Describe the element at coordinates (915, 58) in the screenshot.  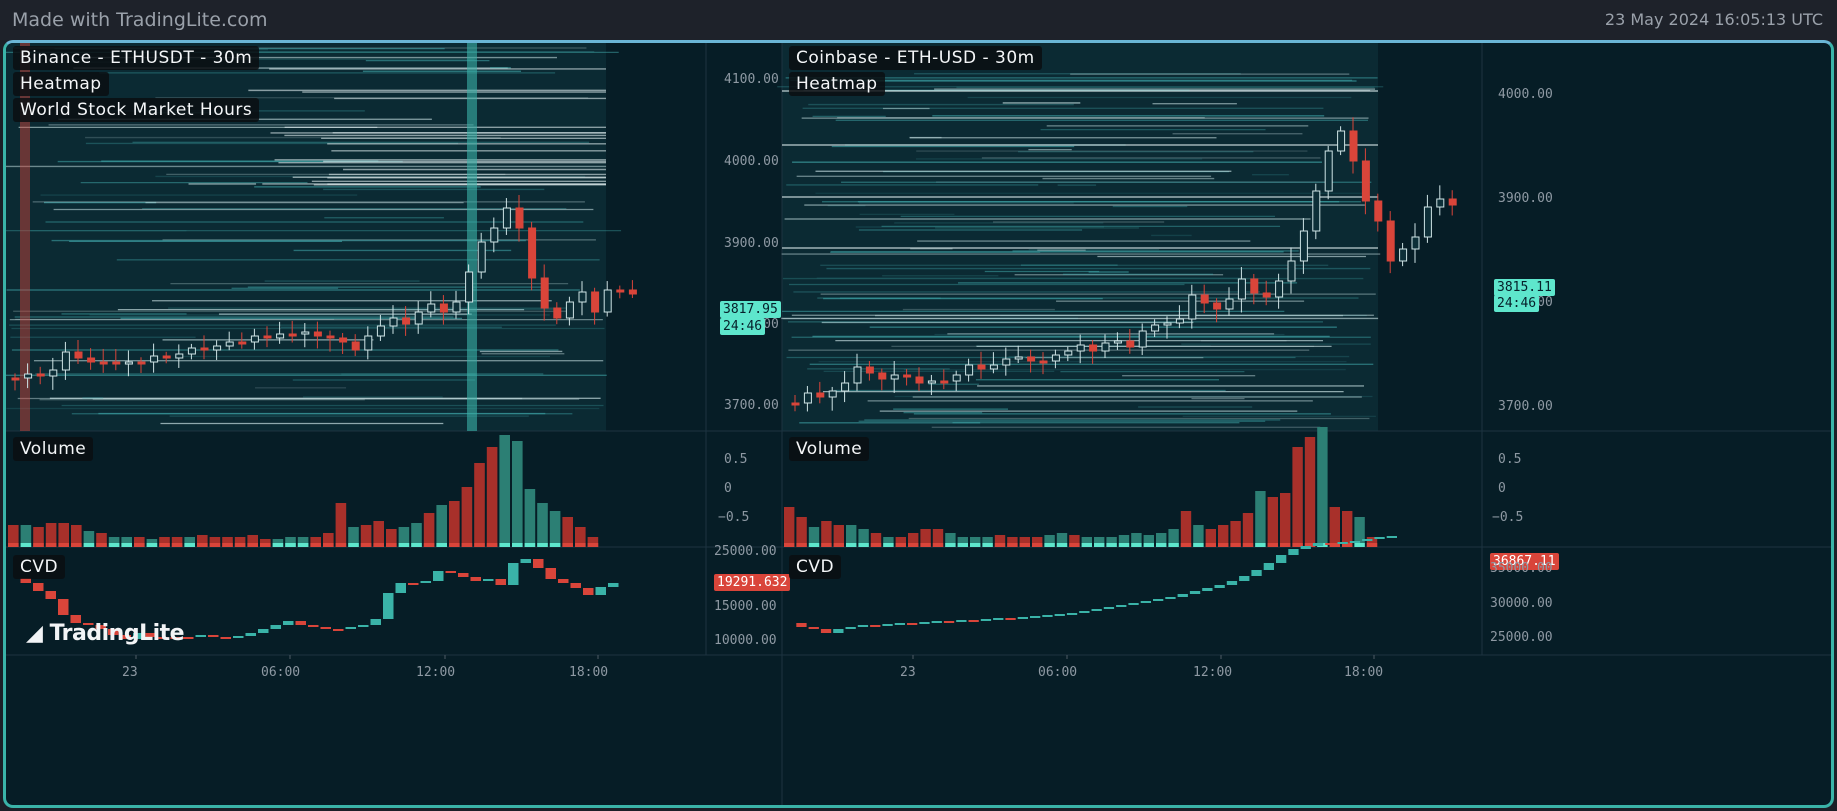
I see `right-title: Coinbase - ETH-USD - 30m` at that location.